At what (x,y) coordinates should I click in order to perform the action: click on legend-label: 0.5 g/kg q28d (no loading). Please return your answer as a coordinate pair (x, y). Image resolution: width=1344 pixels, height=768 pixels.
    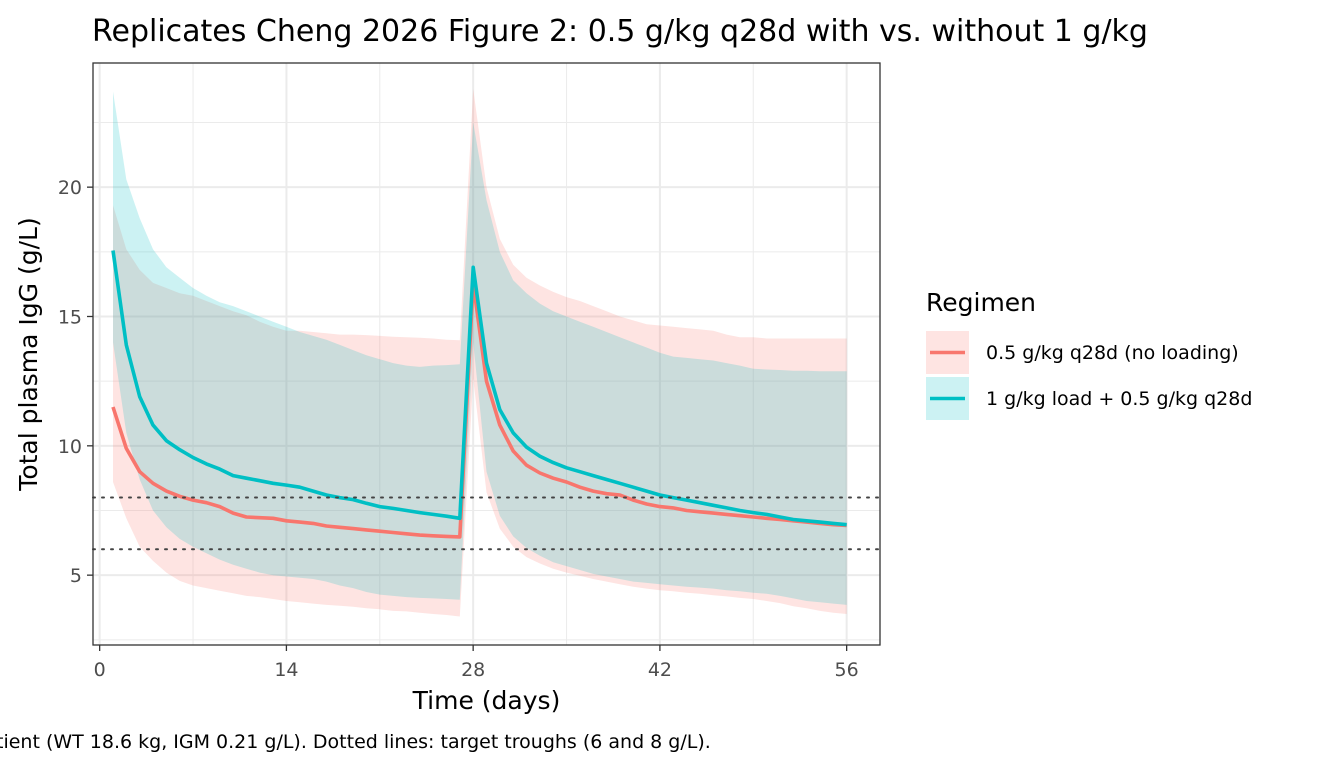
    Looking at the image, I should click on (1112, 353).